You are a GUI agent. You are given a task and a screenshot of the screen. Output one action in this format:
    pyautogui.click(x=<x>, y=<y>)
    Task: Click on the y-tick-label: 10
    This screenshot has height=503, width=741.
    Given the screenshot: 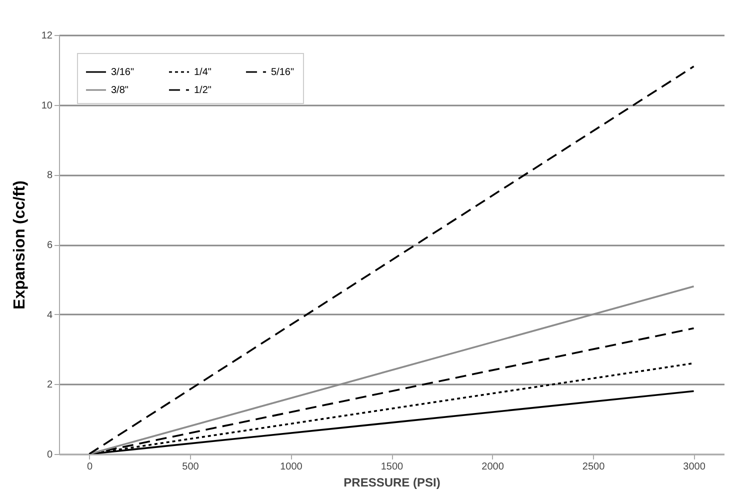 What is the action you would take?
    pyautogui.click(x=47, y=106)
    